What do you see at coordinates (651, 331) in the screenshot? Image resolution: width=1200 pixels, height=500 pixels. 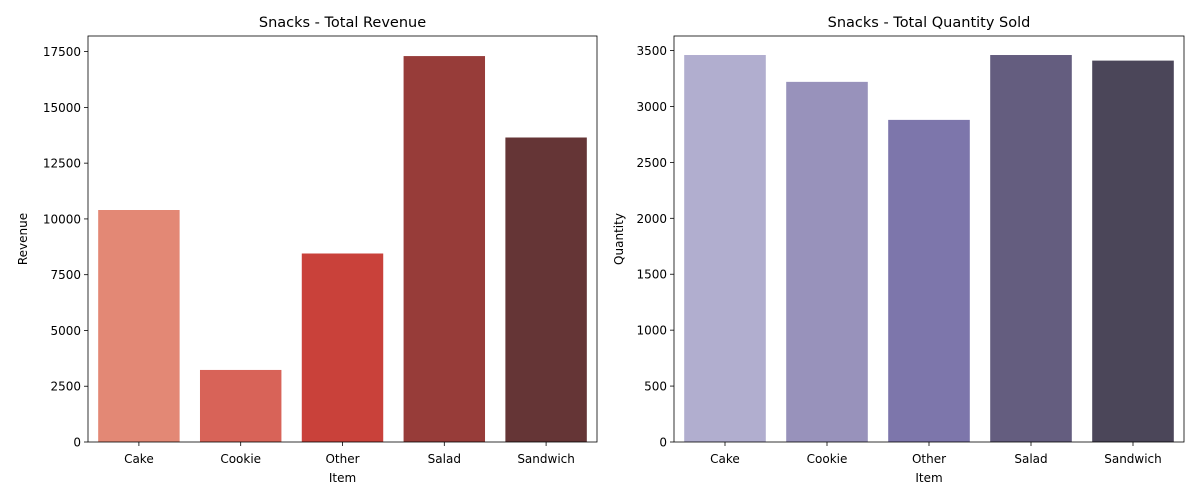 I see `y-tick-label: 1000` at bounding box center [651, 331].